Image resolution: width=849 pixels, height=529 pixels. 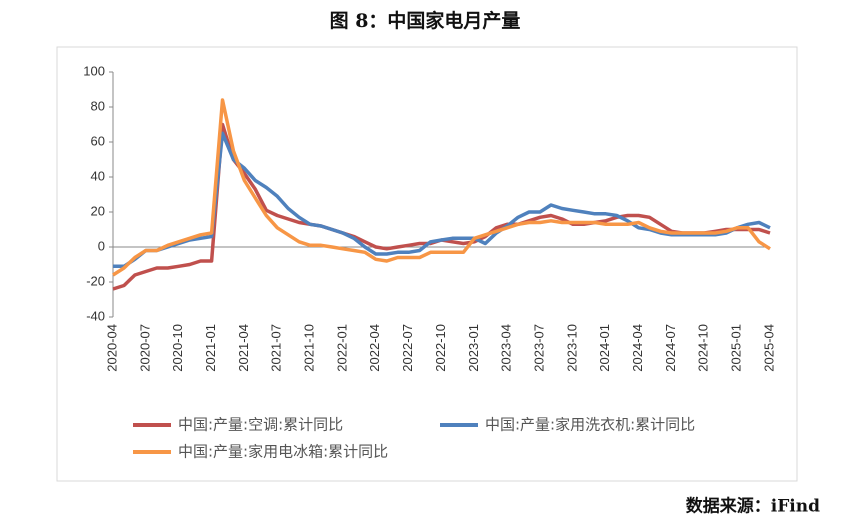 What do you see at coordinates (111, 348) in the screenshot?
I see `x-tick-label: 2020-04` at bounding box center [111, 348].